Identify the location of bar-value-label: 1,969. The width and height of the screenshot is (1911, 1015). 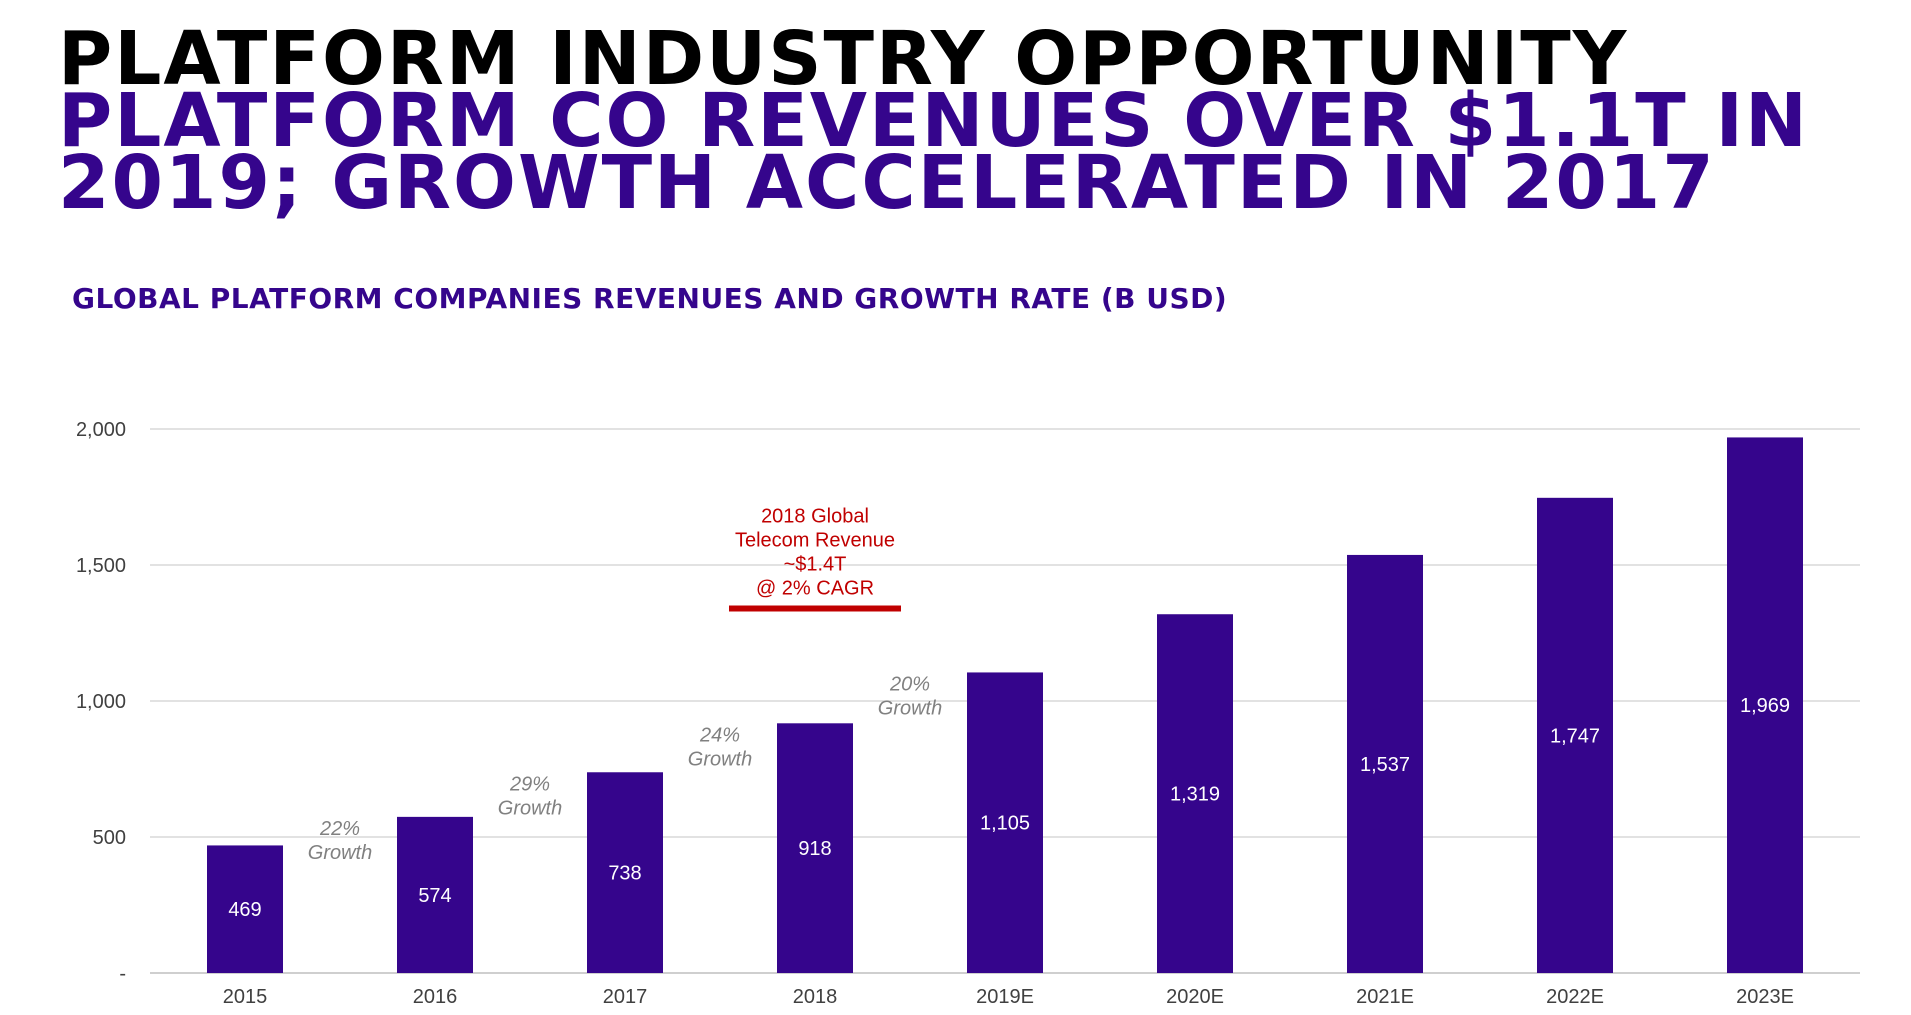
(1765, 706).